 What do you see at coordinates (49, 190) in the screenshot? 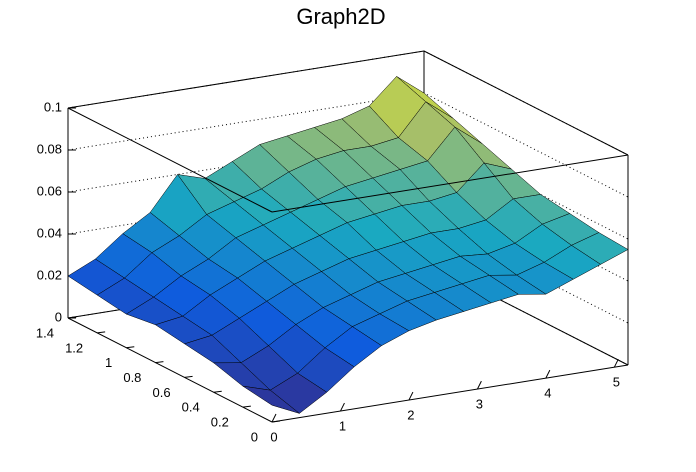
I see `z-tick-label: 0.06` at bounding box center [49, 190].